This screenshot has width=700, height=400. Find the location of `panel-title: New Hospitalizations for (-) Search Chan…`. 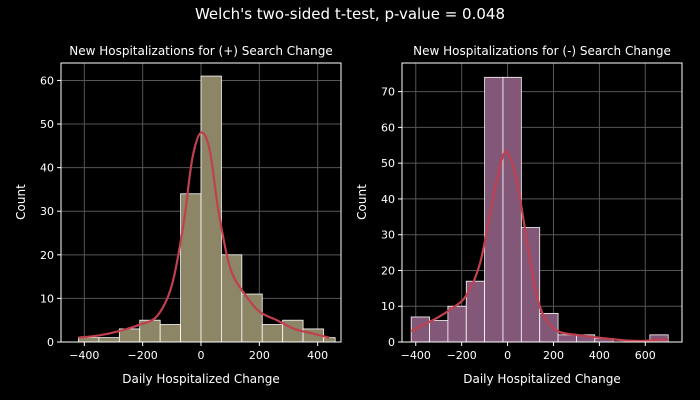

panel-title: New Hospitalizations for (-) Search Chan… is located at coordinates (542, 51).